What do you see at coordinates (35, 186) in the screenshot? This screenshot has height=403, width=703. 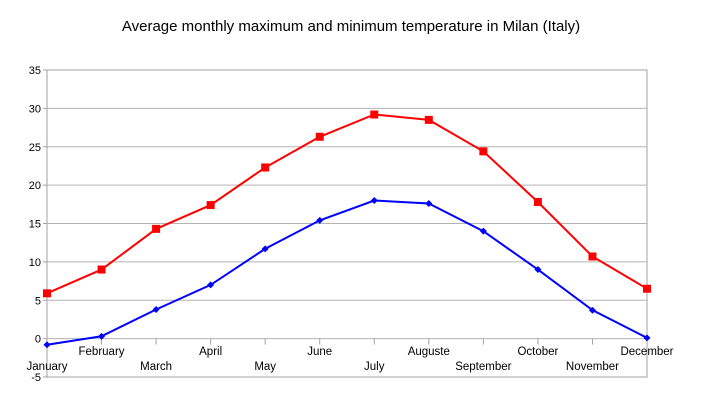 I see `y-tick-label: 20` at bounding box center [35, 186].